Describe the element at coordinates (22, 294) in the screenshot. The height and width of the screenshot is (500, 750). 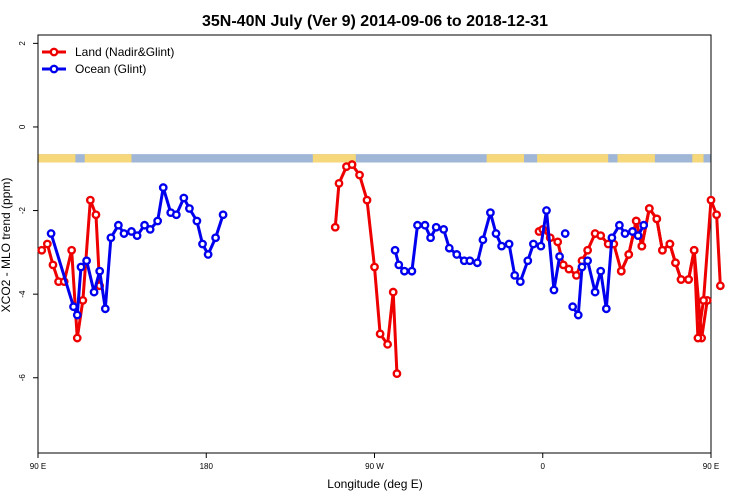
I see `y-tick-label: -4` at that location.